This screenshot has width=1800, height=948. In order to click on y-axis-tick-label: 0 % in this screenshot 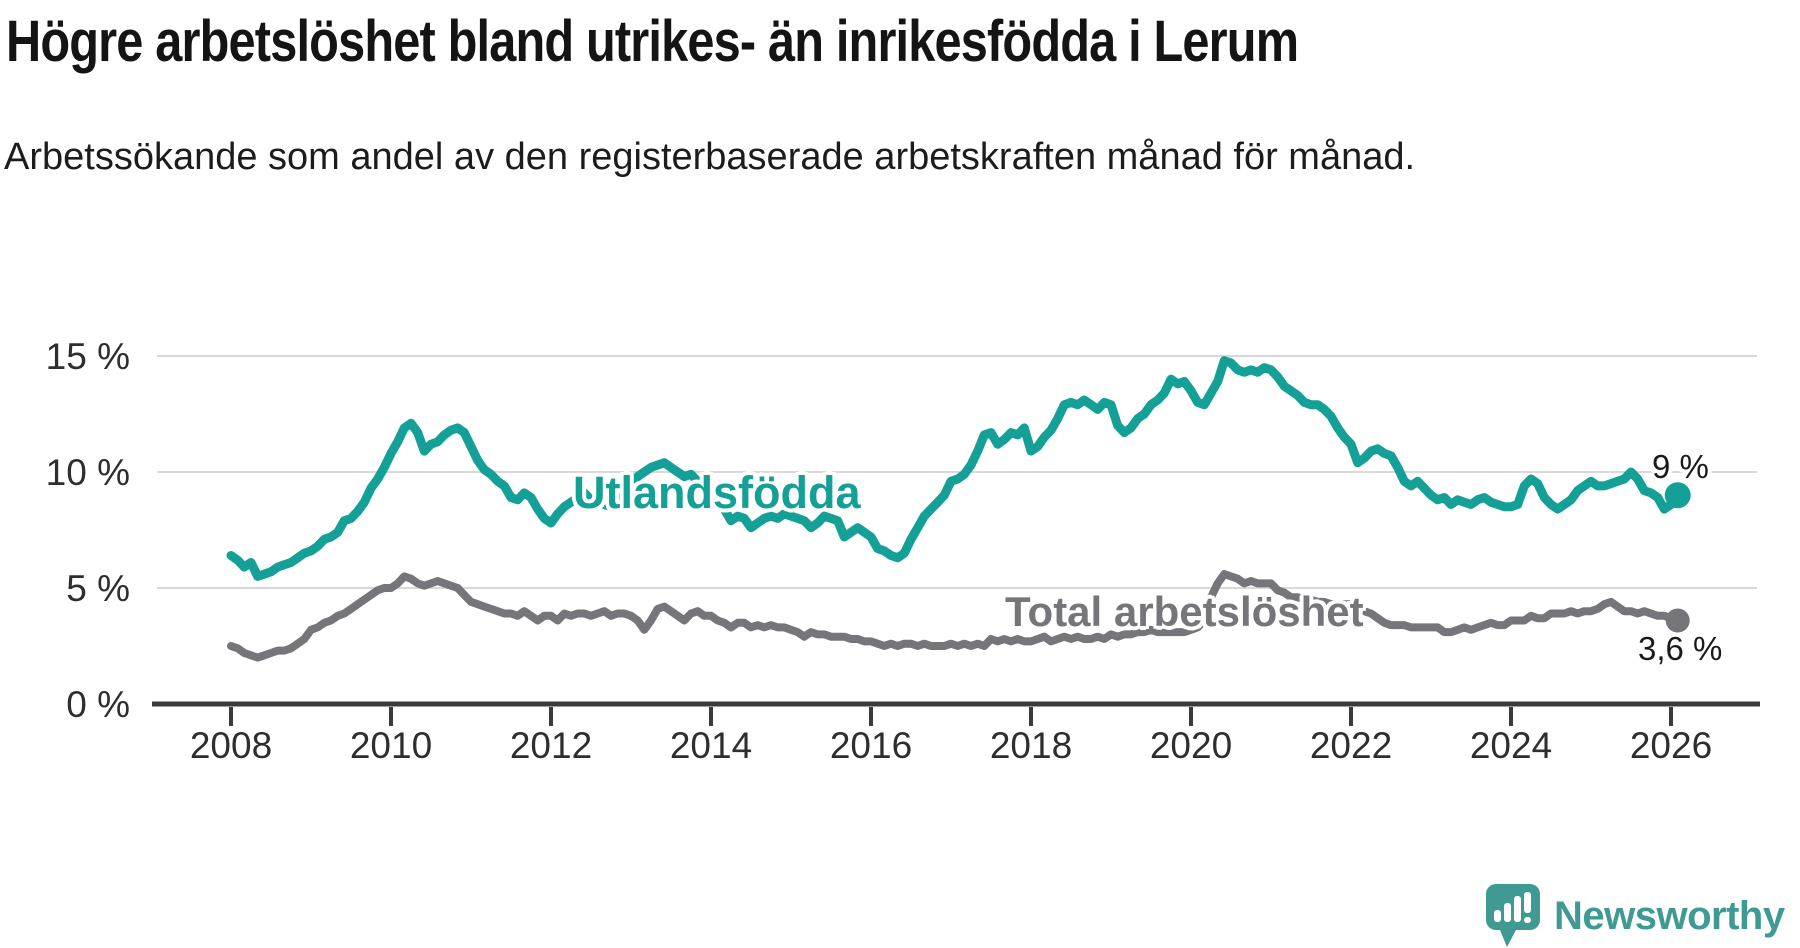, I will do `click(98, 704)`.